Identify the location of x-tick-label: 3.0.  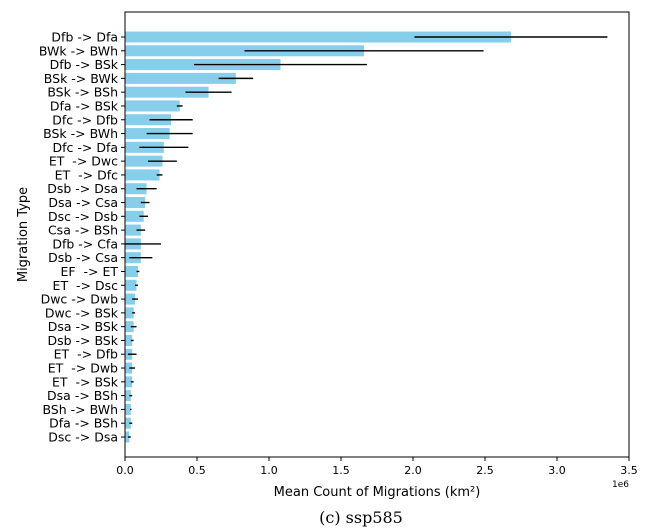
(557, 470).